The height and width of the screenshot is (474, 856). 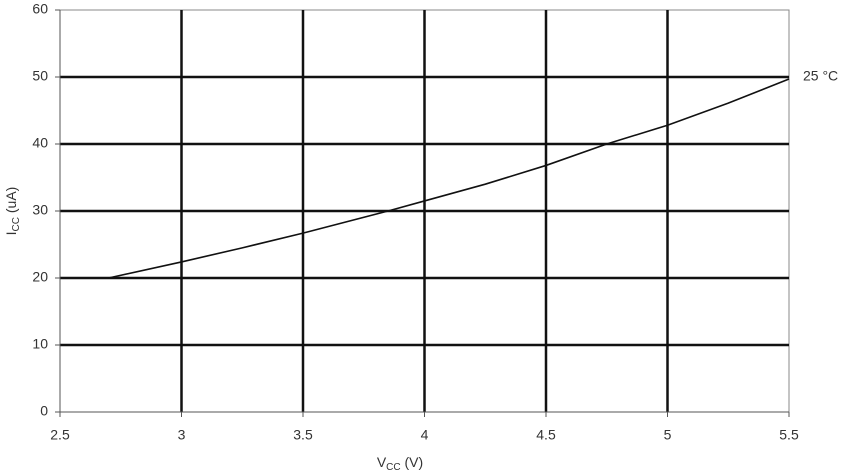 What do you see at coordinates (789, 435) in the screenshot?
I see `x-tick-label: 5.5` at bounding box center [789, 435].